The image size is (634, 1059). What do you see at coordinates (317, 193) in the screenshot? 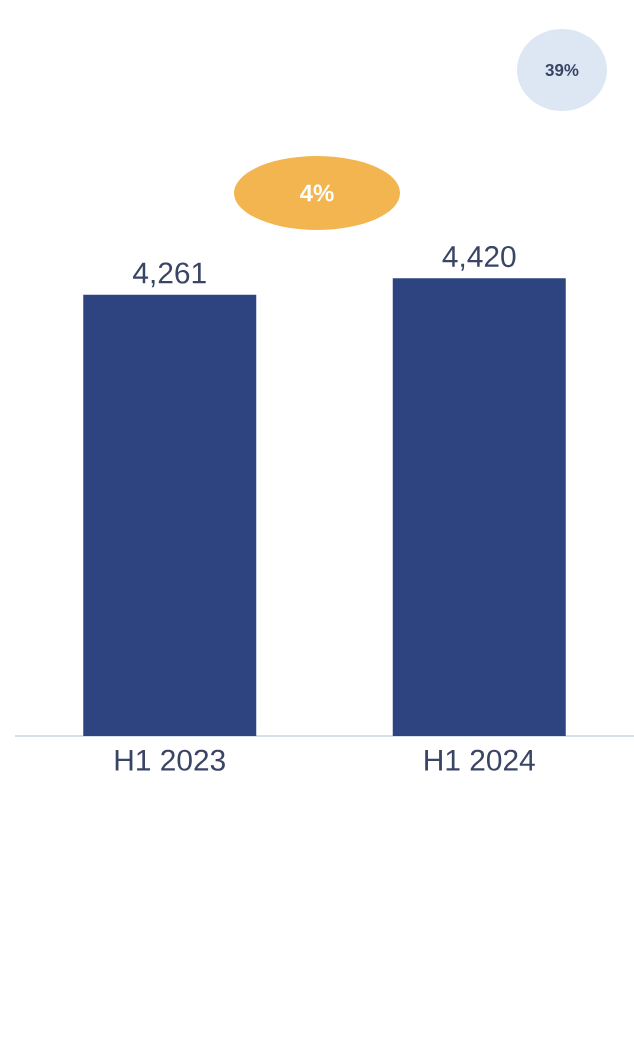
I see `text: 4%` at bounding box center [317, 193].